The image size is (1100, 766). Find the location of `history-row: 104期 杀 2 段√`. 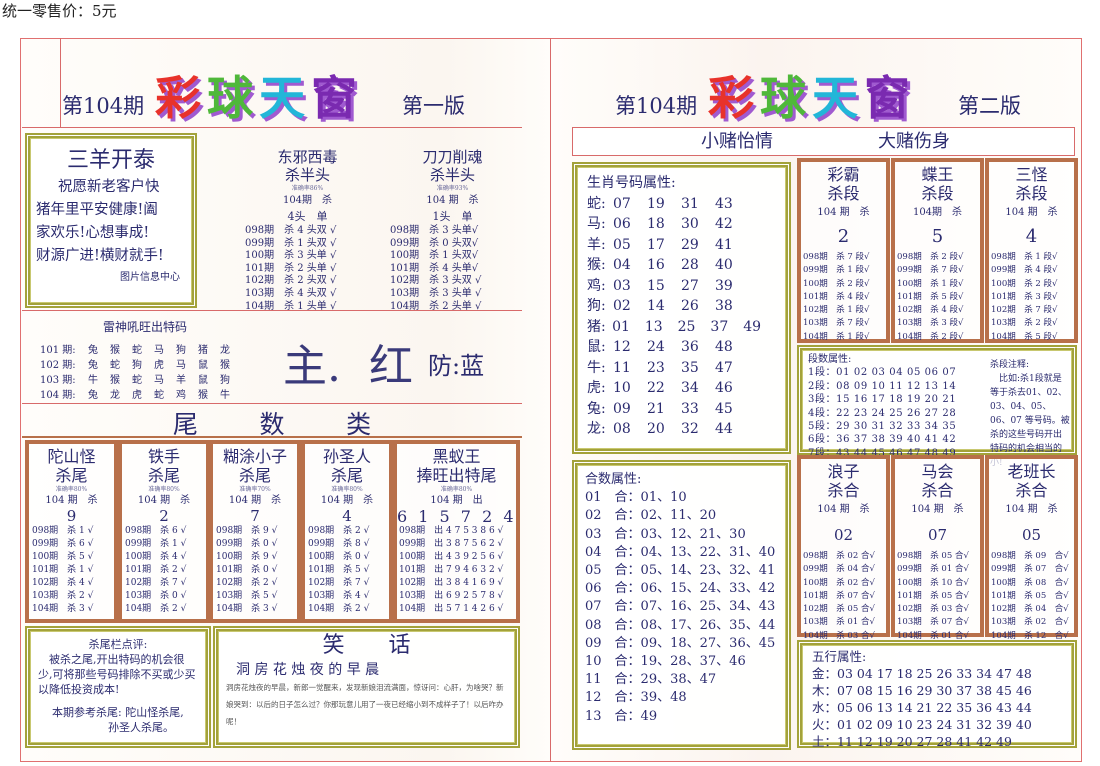

history-row: 104期 杀 2 段√ is located at coordinates (930, 336).